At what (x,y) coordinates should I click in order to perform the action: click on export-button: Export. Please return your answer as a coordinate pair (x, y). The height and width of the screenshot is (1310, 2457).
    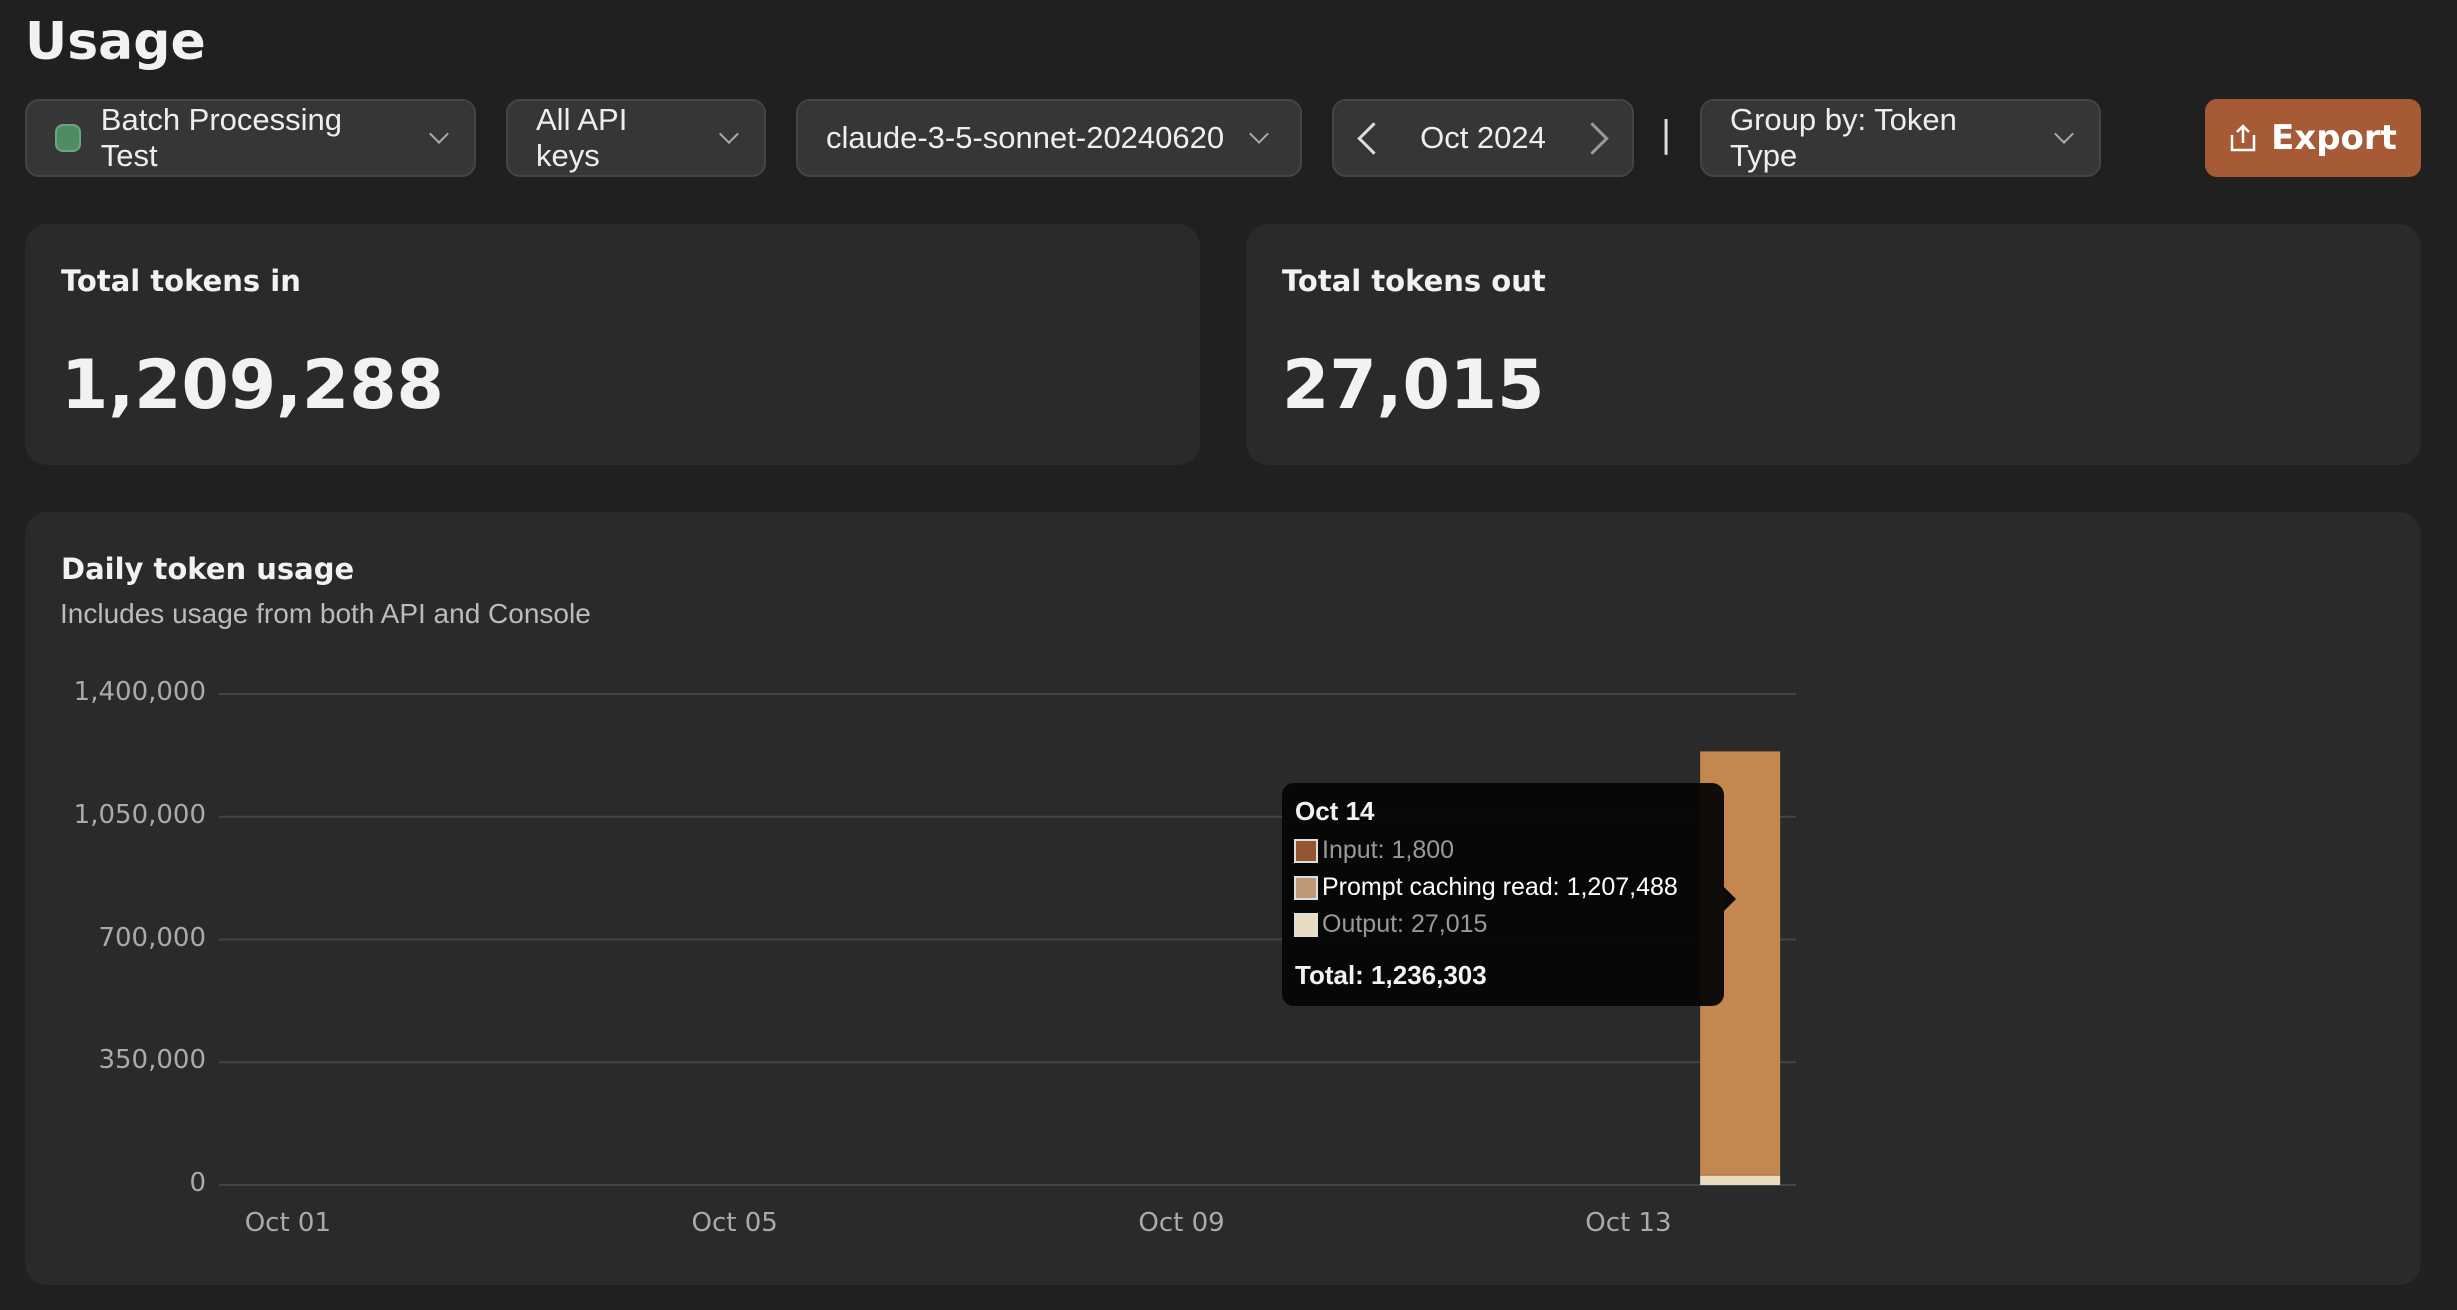
    Looking at the image, I should click on (2313, 138).